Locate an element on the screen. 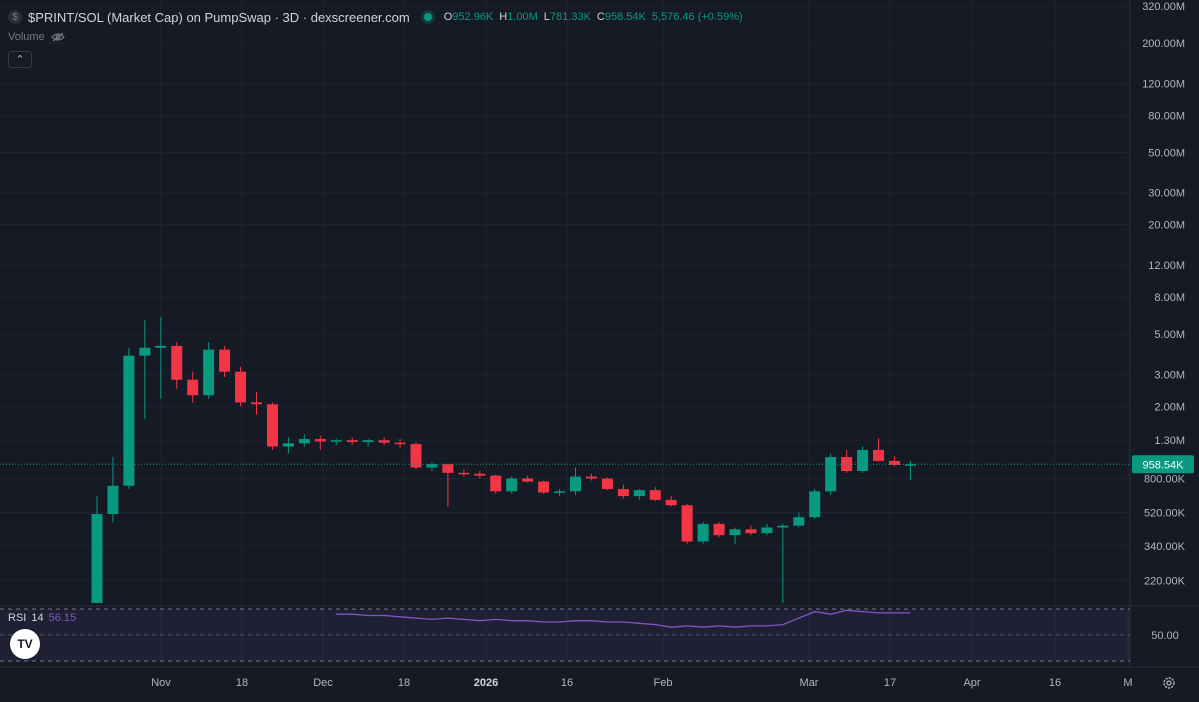  y-tick-label: 5.00M is located at coordinates (1169, 335).